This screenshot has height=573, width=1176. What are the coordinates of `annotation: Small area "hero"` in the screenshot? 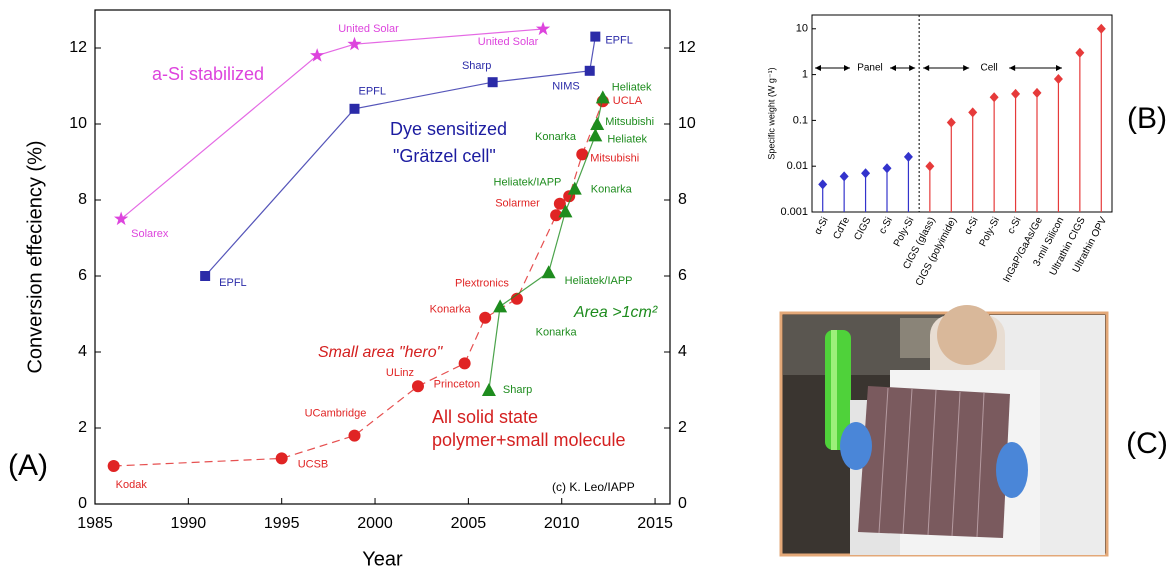 It's located at (381, 352).